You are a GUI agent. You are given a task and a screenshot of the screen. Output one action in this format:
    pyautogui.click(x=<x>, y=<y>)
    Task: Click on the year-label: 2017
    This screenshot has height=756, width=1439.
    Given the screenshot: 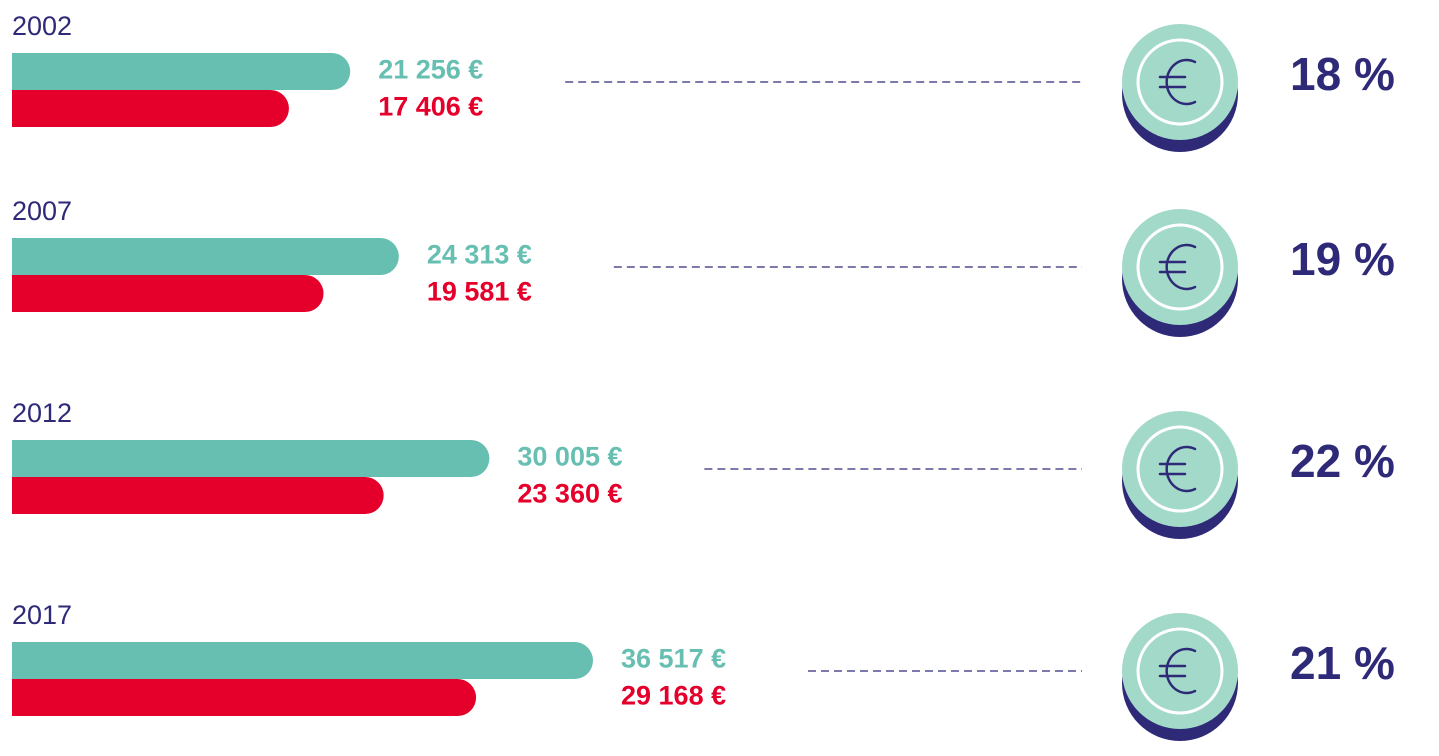 What is the action you would take?
    pyautogui.click(x=42, y=615)
    